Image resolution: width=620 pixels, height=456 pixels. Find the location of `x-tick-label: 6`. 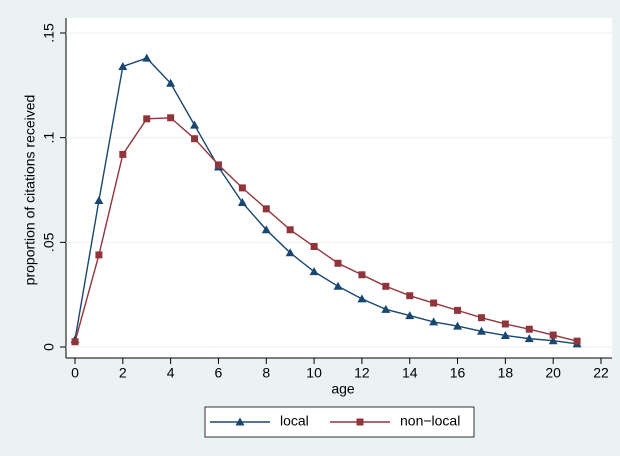

x-tick-label: 6 is located at coordinates (219, 373).